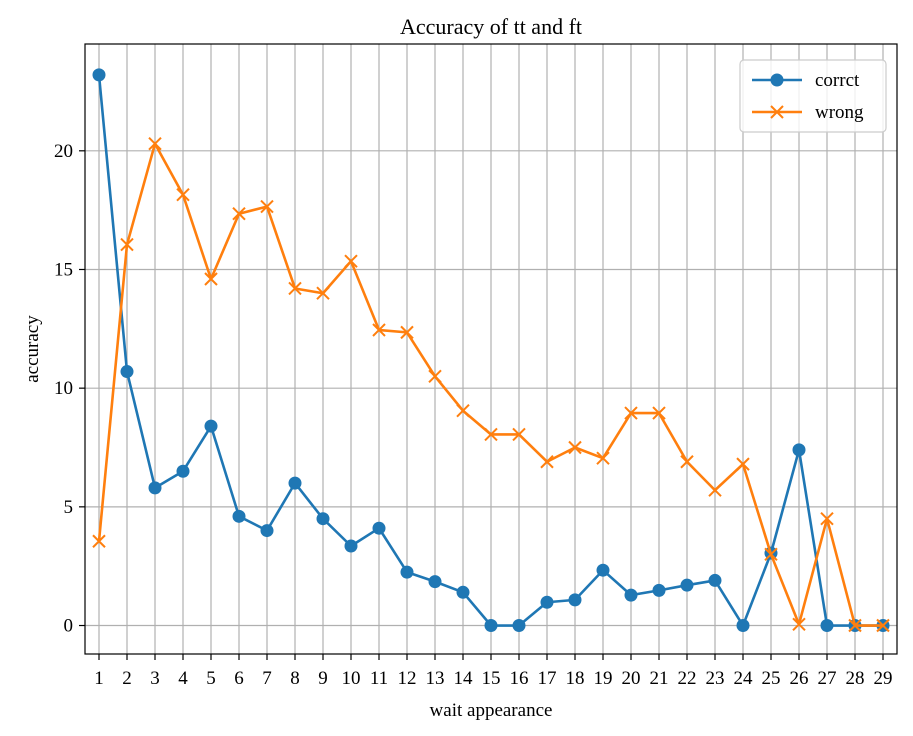 This screenshot has height=736, width=913. What do you see at coordinates (323, 678) in the screenshot?
I see `x-tick-label: 9` at bounding box center [323, 678].